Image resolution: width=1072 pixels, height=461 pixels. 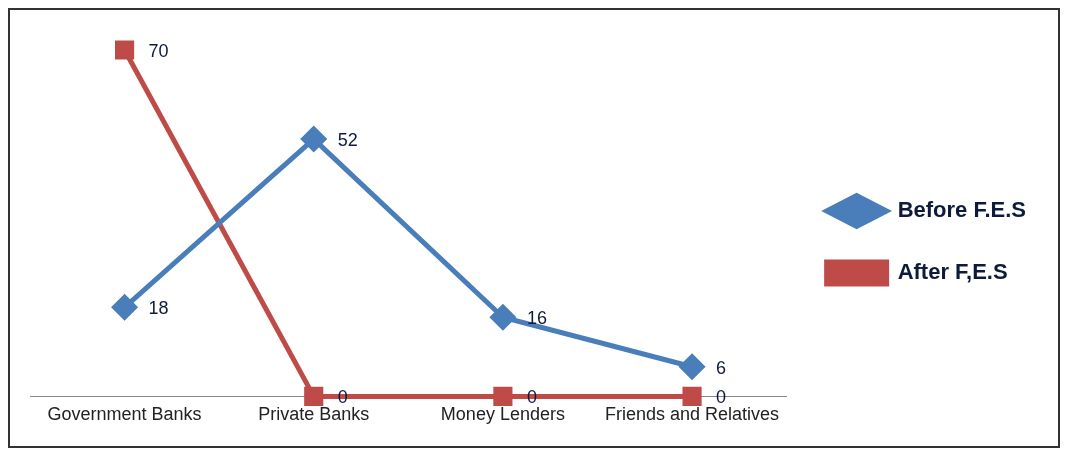 What do you see at coordinates (962, 210) in the screenshot?
I see `legend-label: Before F.E.S` at bounding box center [962, 210].